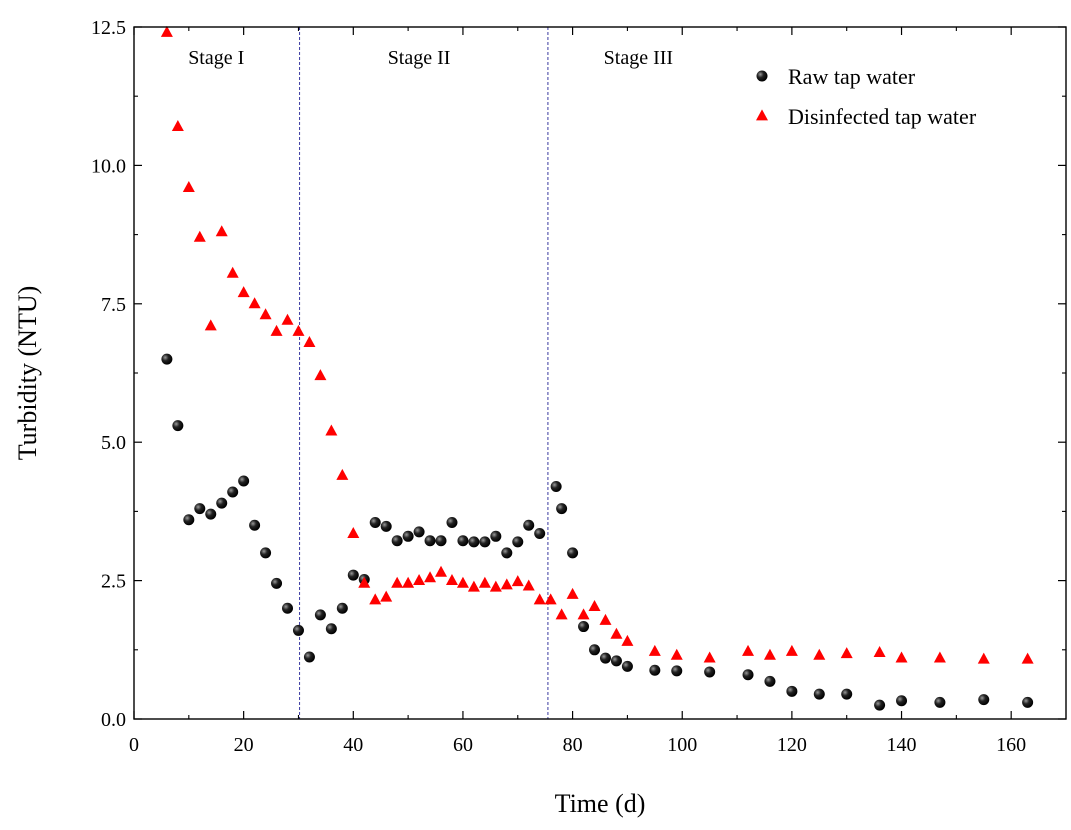 Image resolution: width=1071 pixels, height=830 pixels. I want to click on x-tick-label: 40, so click(353, 745).